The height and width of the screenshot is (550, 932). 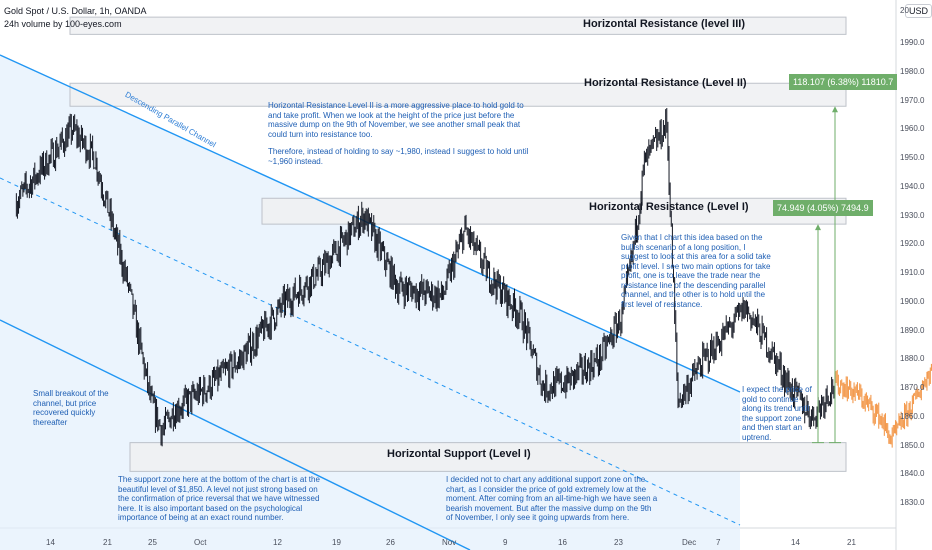 I want to click on indicator-title: 24h volume by 100-eyes.com, so click(x=63, y=24).